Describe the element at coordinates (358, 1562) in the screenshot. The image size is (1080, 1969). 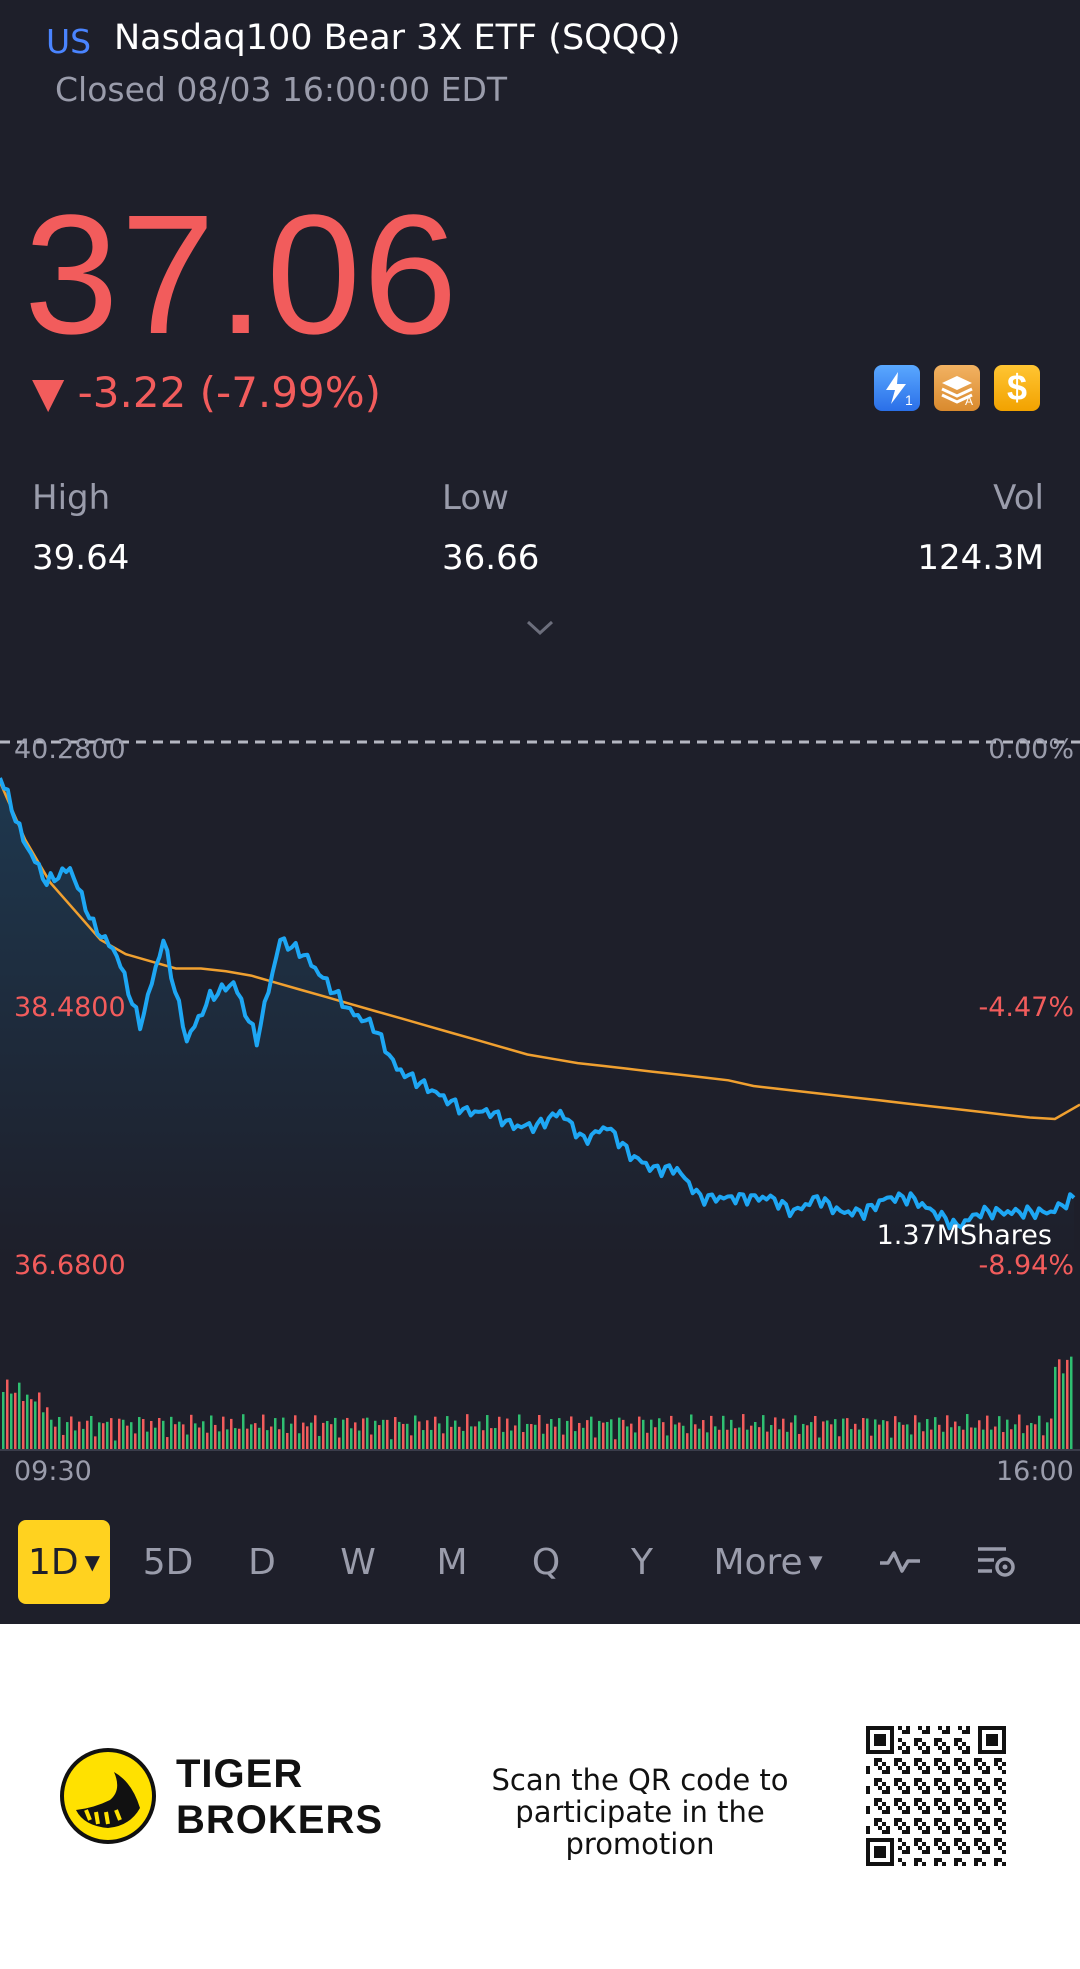
I see `tab-w: W` at that location.